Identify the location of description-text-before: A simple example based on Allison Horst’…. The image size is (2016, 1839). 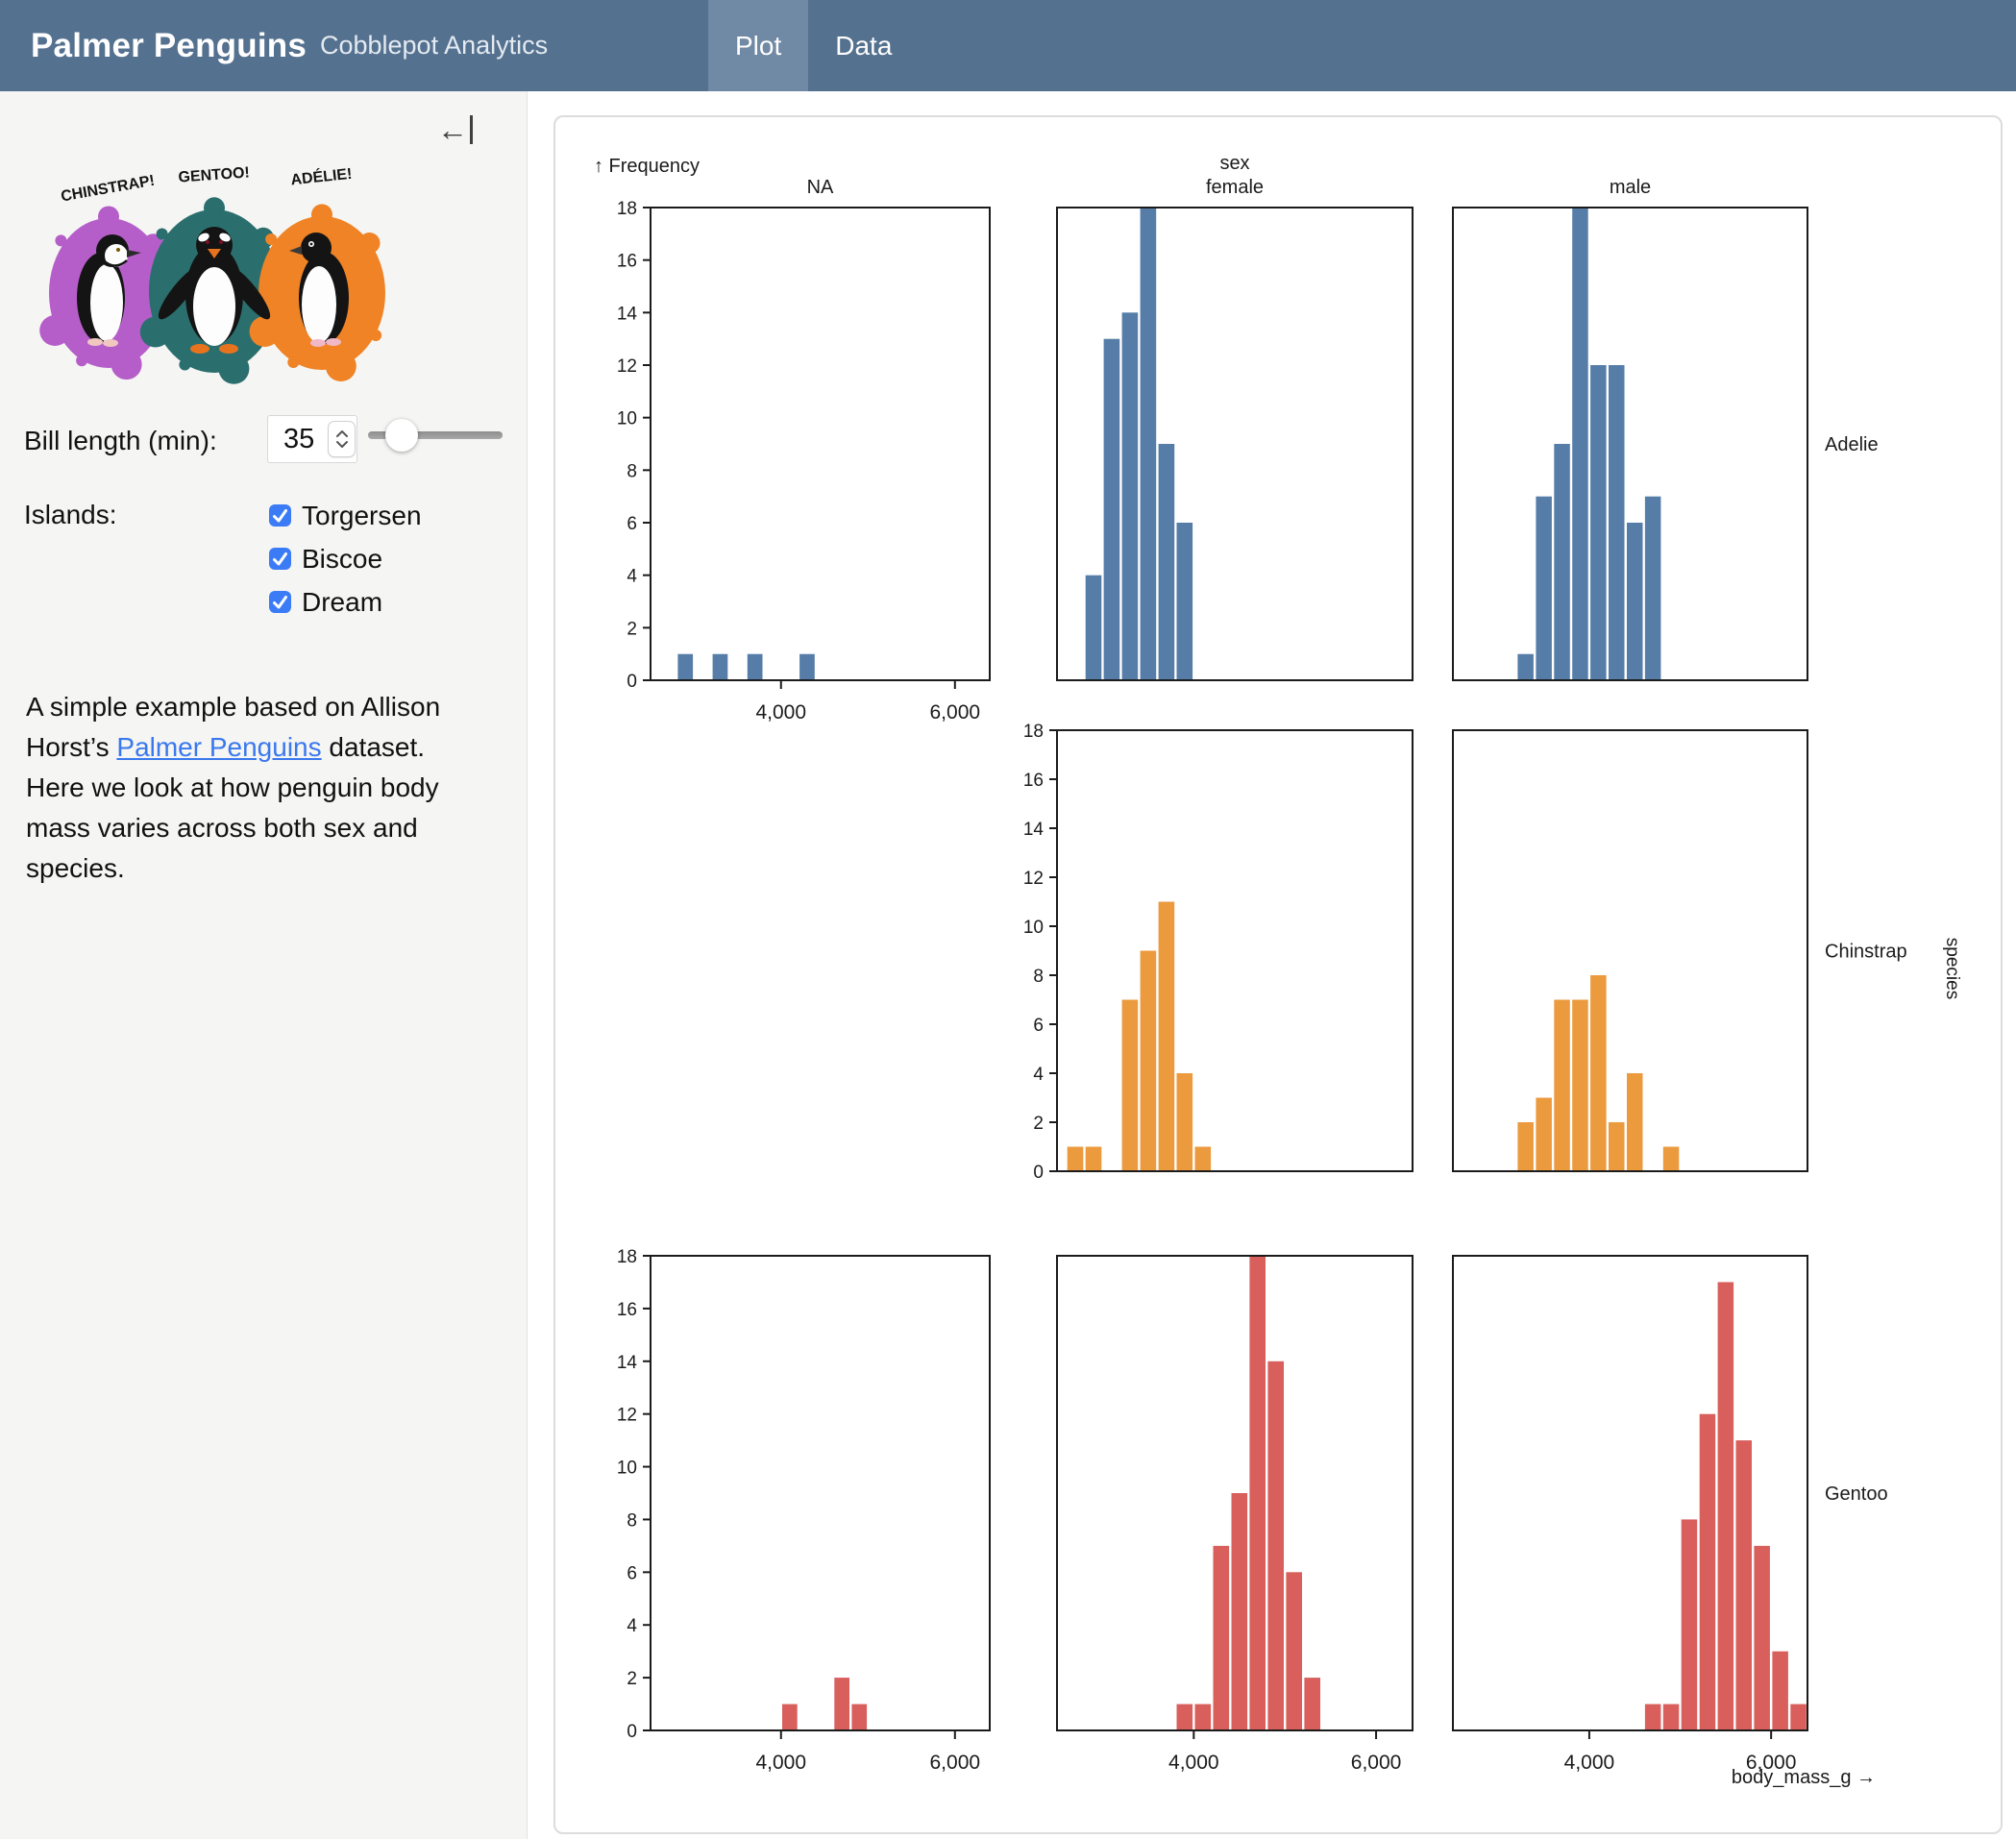
(233, 727).